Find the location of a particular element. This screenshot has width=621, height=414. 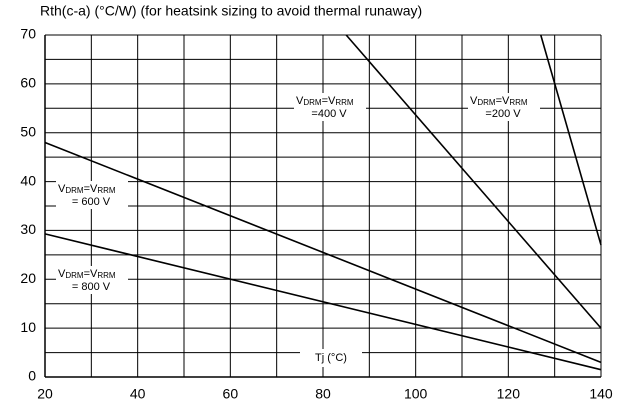

x-axis-label: Tj (°C) is located at coordinates (331, 358).